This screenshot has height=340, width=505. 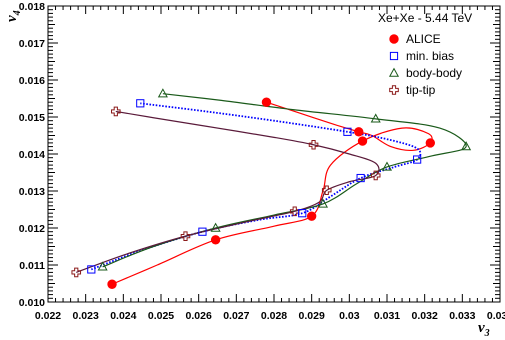 What do you see at coordinates (434, 73) in the screenshot?
I see `legend-label-body-body: body-body` at bounding box center [434, 73].